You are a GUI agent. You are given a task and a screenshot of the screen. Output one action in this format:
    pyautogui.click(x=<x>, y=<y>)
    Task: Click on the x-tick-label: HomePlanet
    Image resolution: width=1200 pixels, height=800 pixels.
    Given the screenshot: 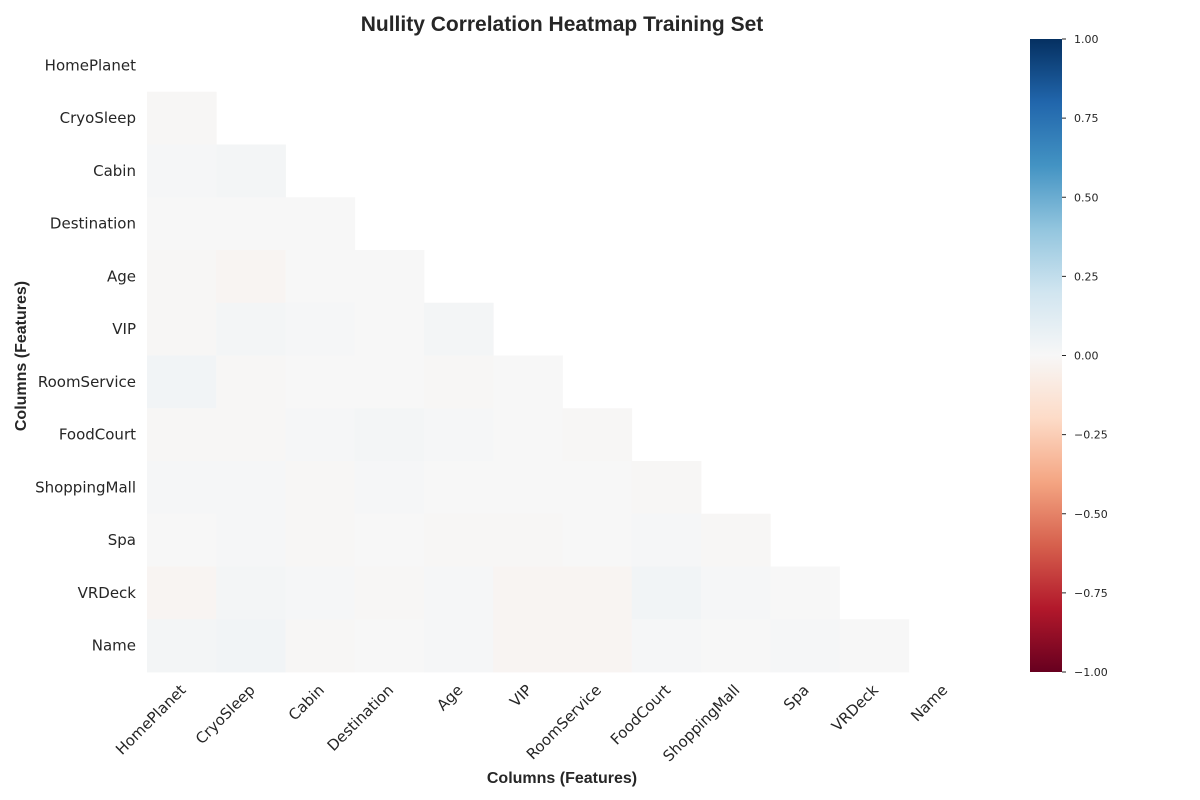 What is the action you would take?
    pyautogui.click(x=150, y=719)
    